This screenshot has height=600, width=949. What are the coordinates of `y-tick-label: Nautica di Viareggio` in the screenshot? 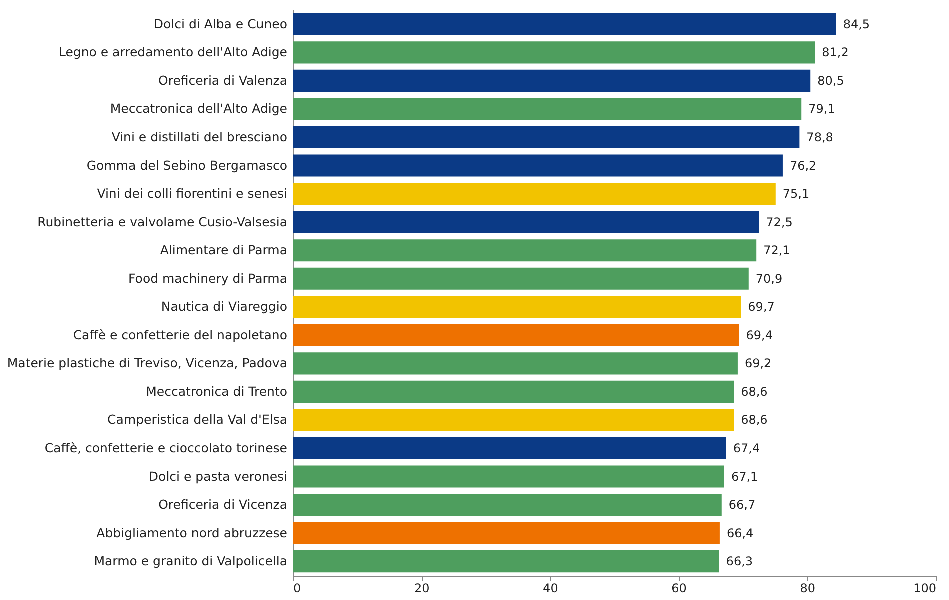 It's located at (224, 306).